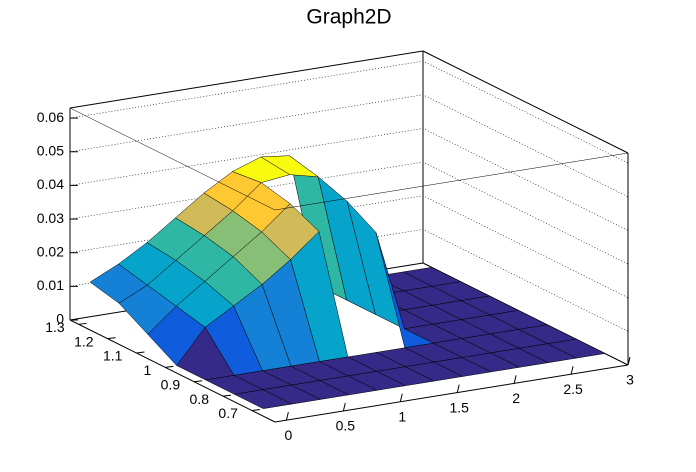 The image size is (696, 472). I want to click on surface-cell, so click(263, 399).